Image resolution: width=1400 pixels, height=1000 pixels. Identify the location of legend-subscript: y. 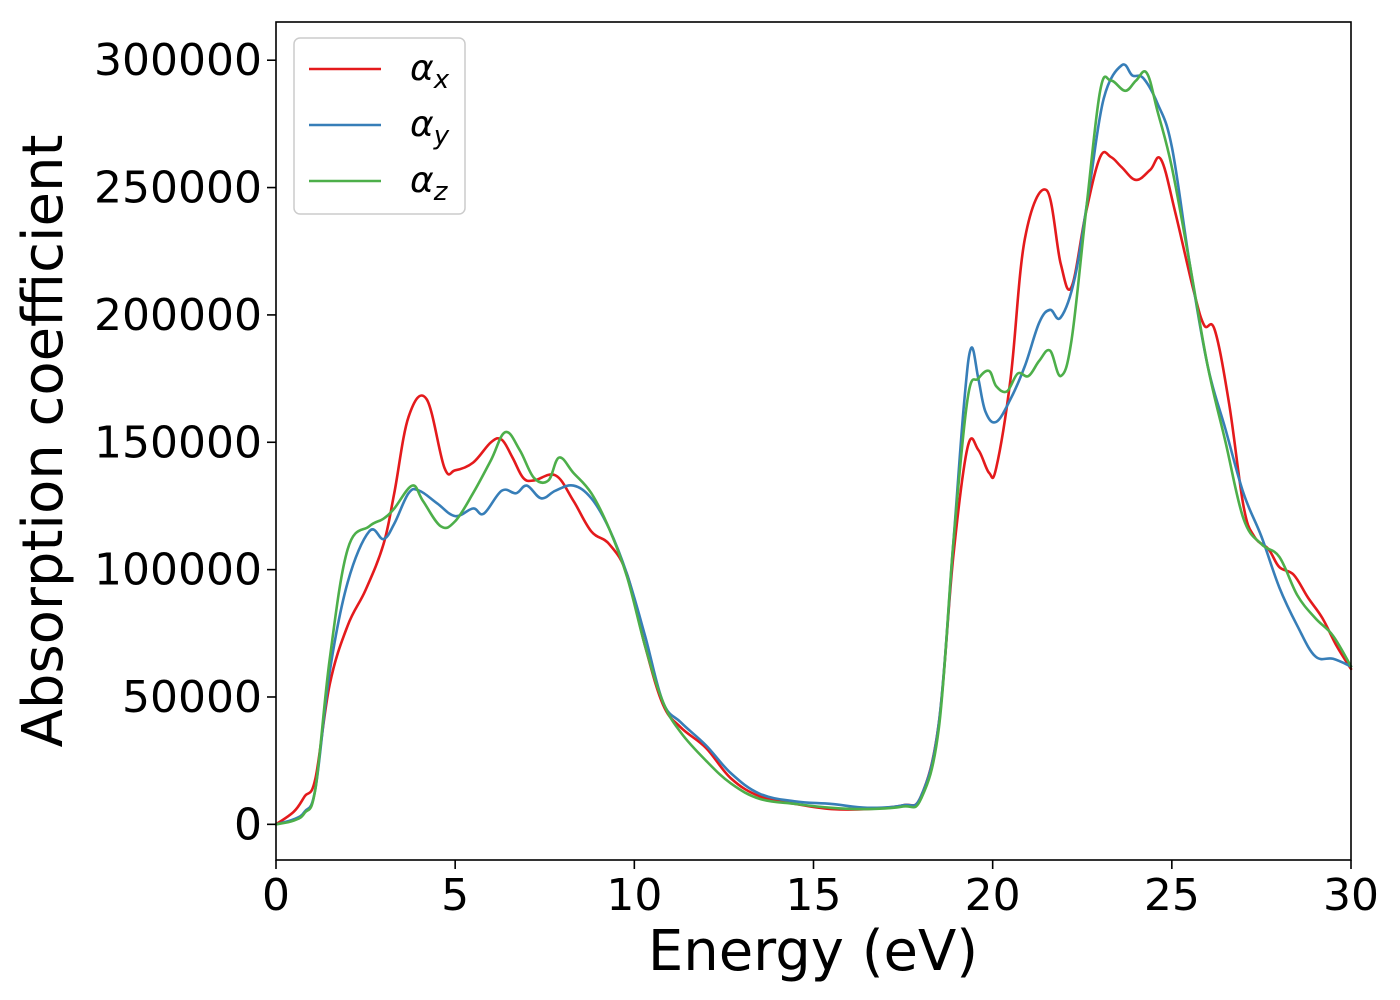
(441, 136).